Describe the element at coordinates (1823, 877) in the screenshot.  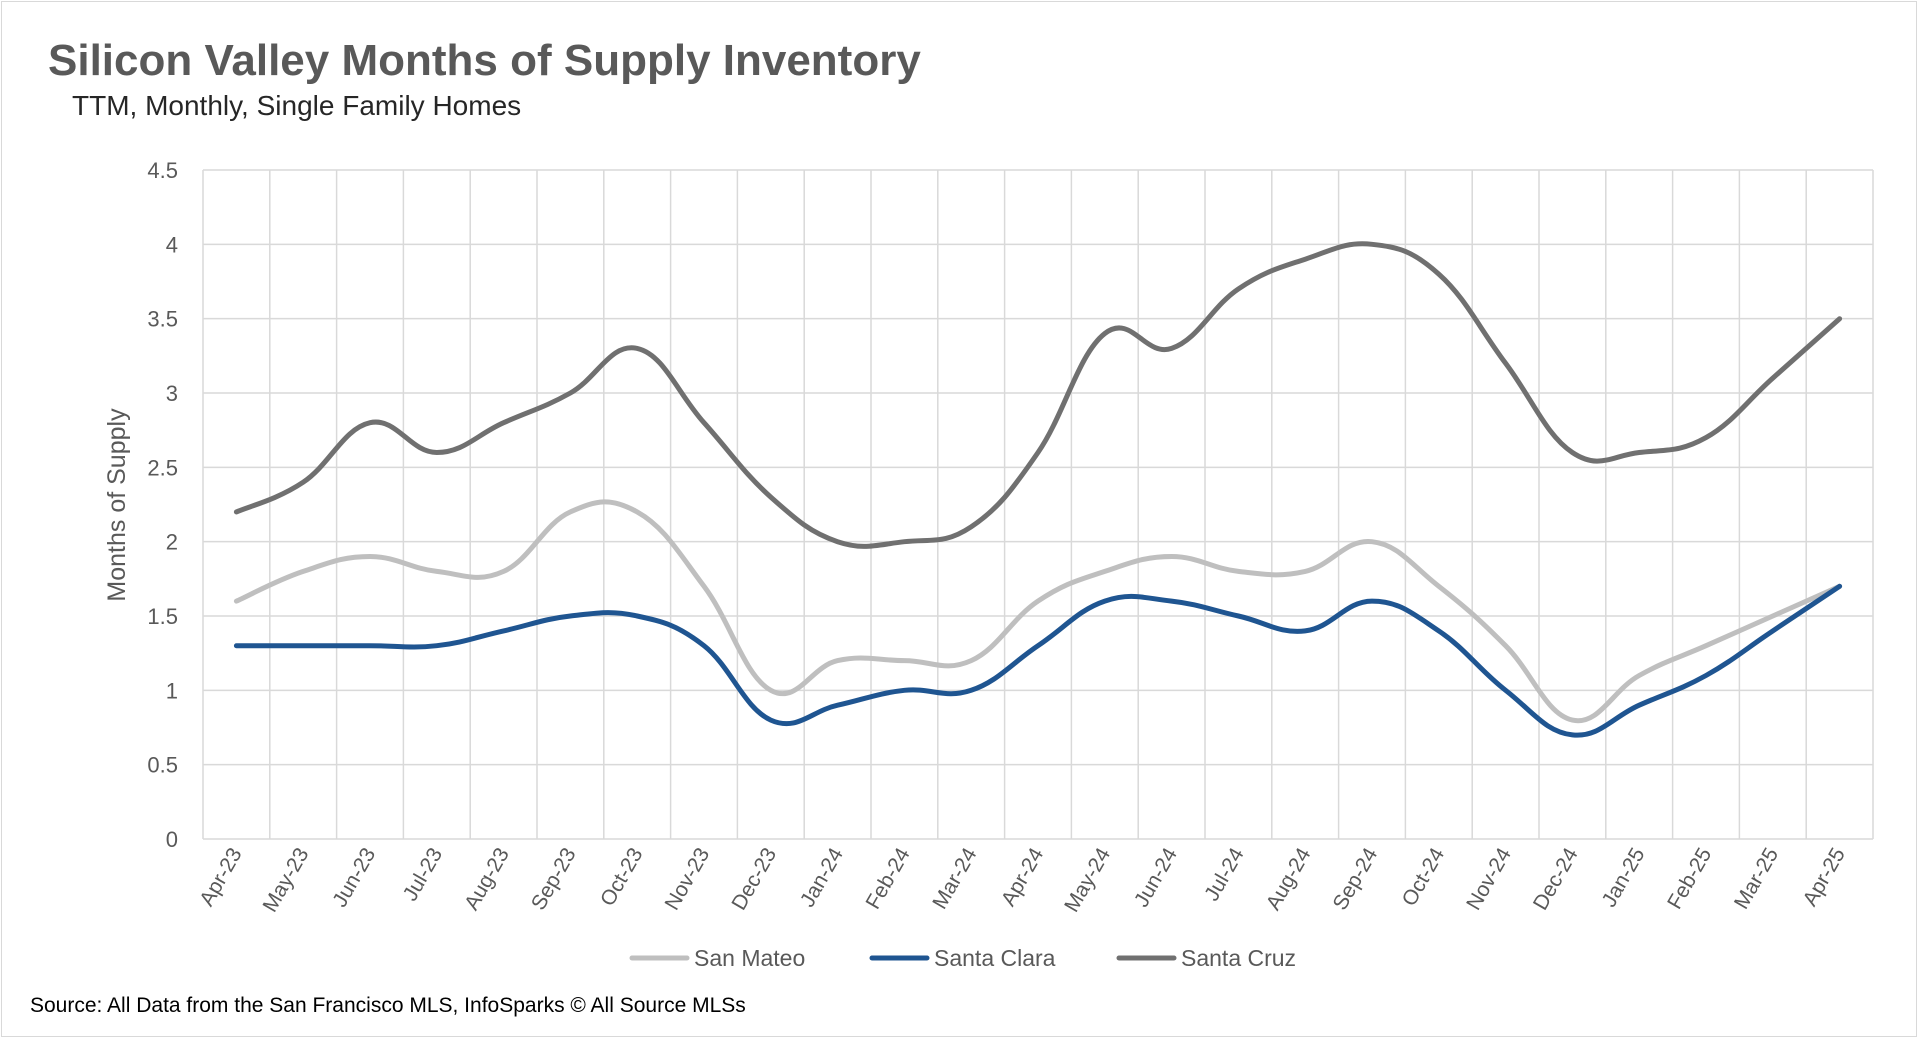
I see `x-tick-label: Apr-25` at that location.